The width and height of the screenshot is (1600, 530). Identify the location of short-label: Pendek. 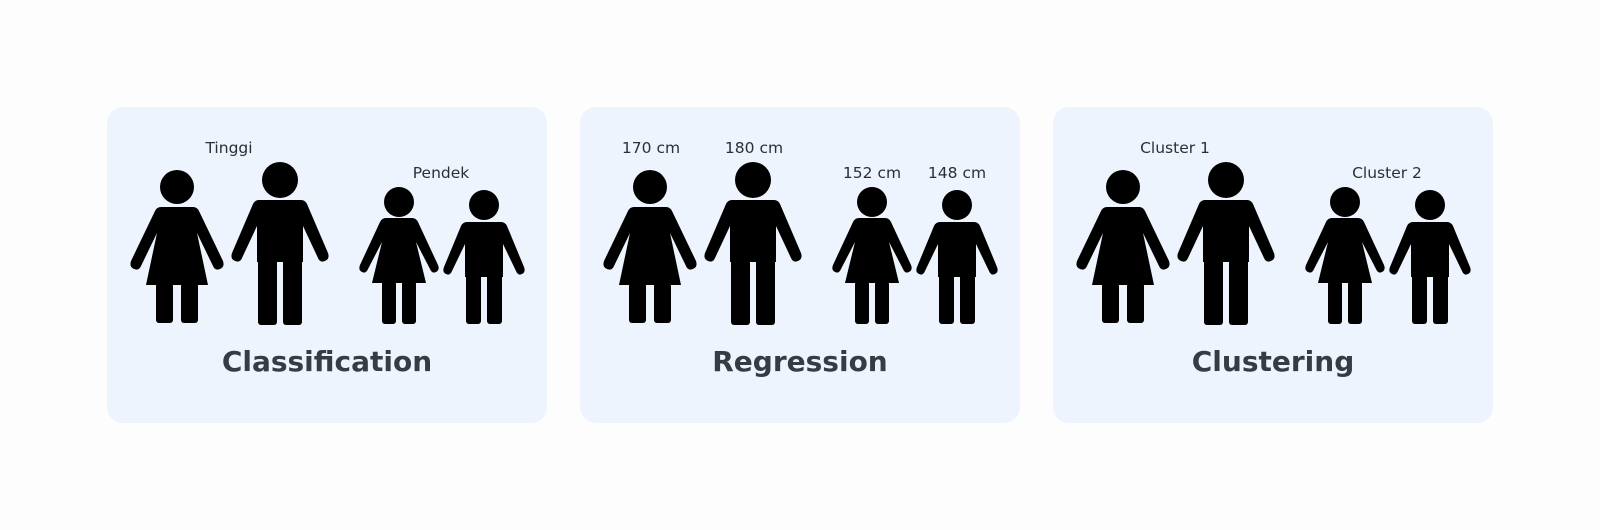
(441, 173).